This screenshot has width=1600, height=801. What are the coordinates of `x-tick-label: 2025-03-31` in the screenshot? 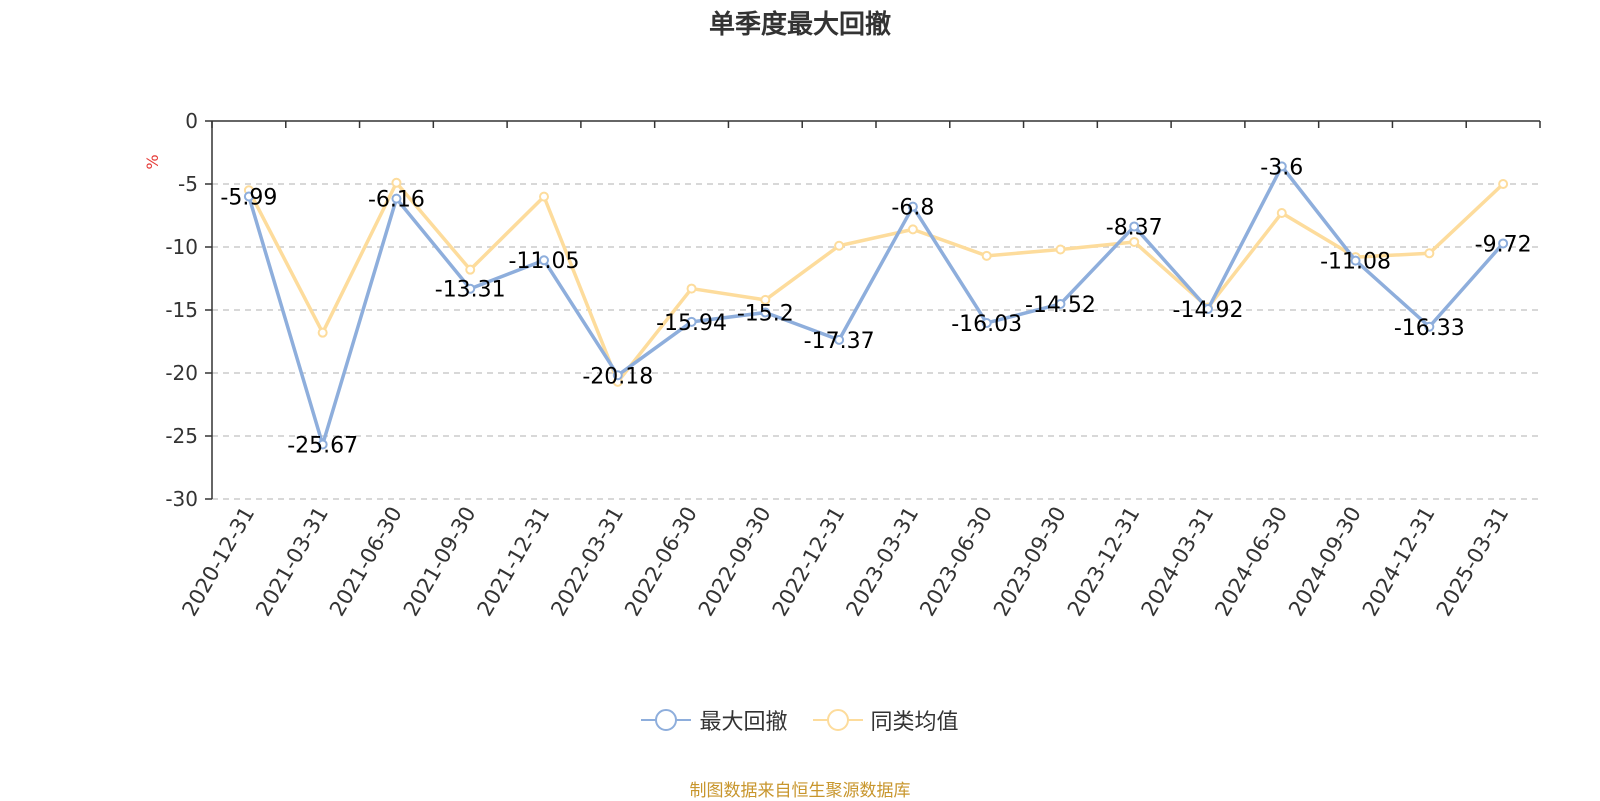 It's located at (1473, 562).